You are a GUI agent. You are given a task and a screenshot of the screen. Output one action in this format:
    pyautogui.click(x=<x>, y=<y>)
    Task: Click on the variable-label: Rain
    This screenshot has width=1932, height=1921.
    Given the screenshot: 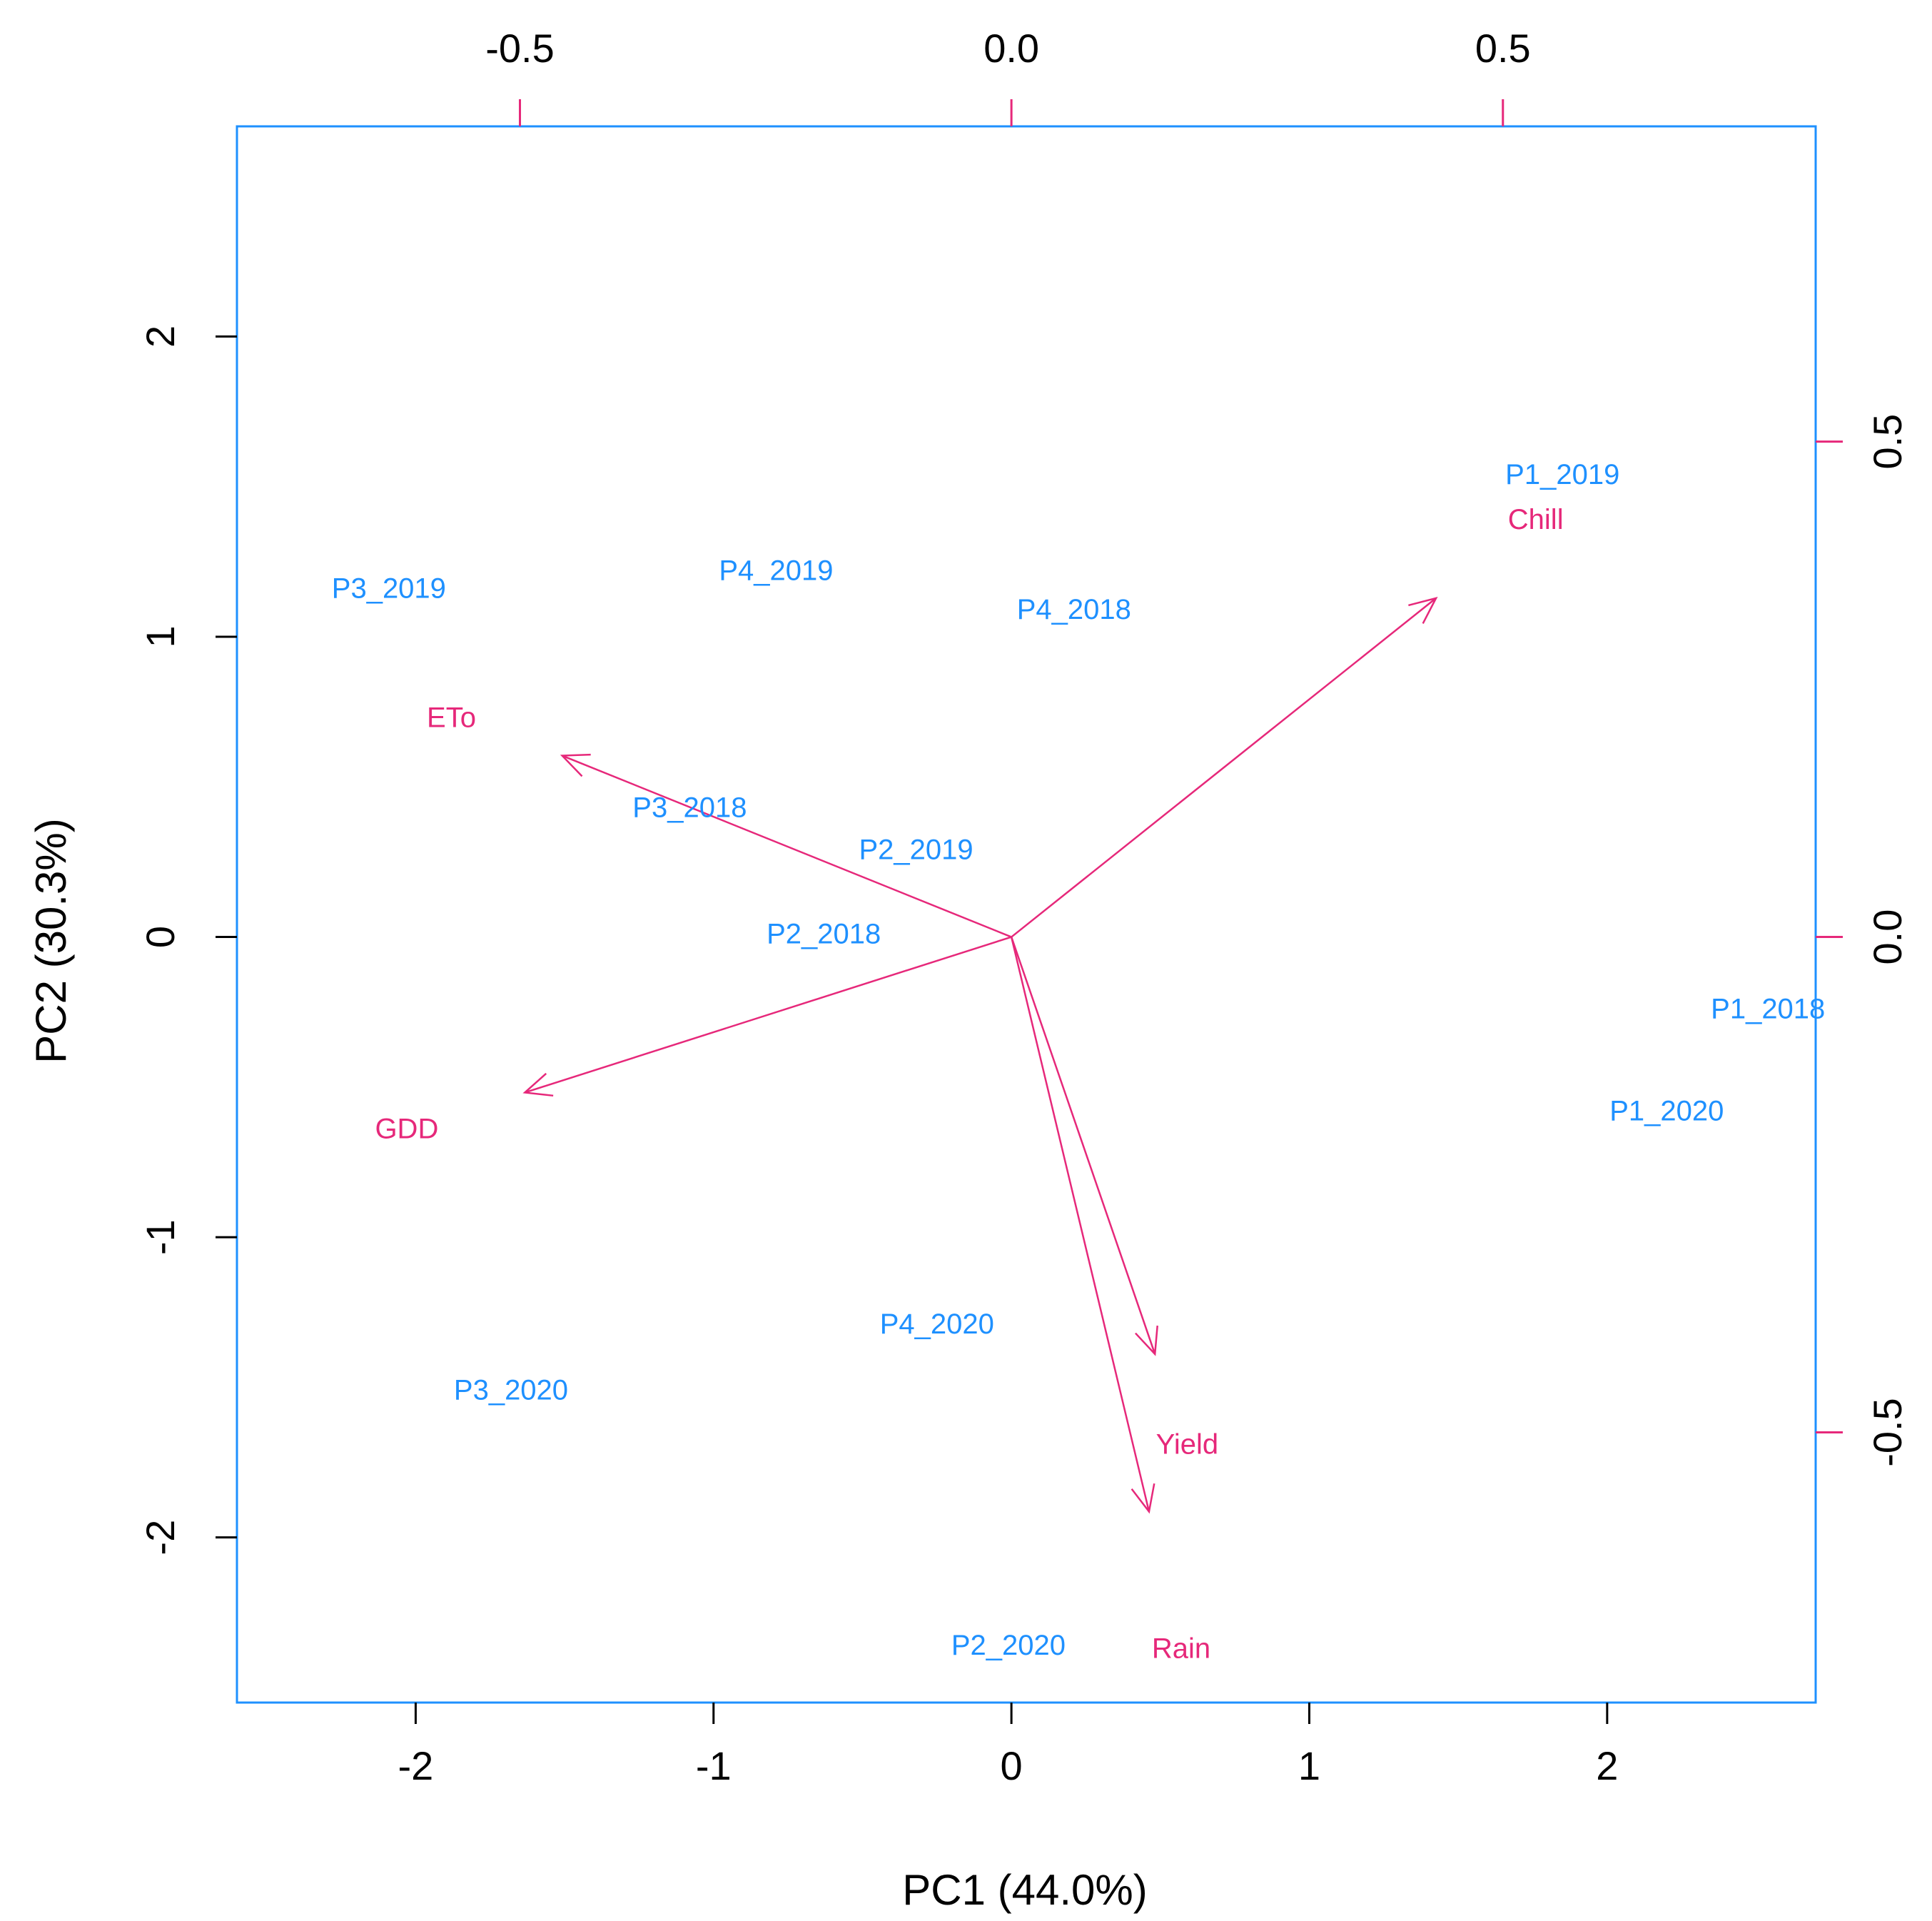 What is the action you would take?
    pyautogui.click(x=1181, y=1649)
    